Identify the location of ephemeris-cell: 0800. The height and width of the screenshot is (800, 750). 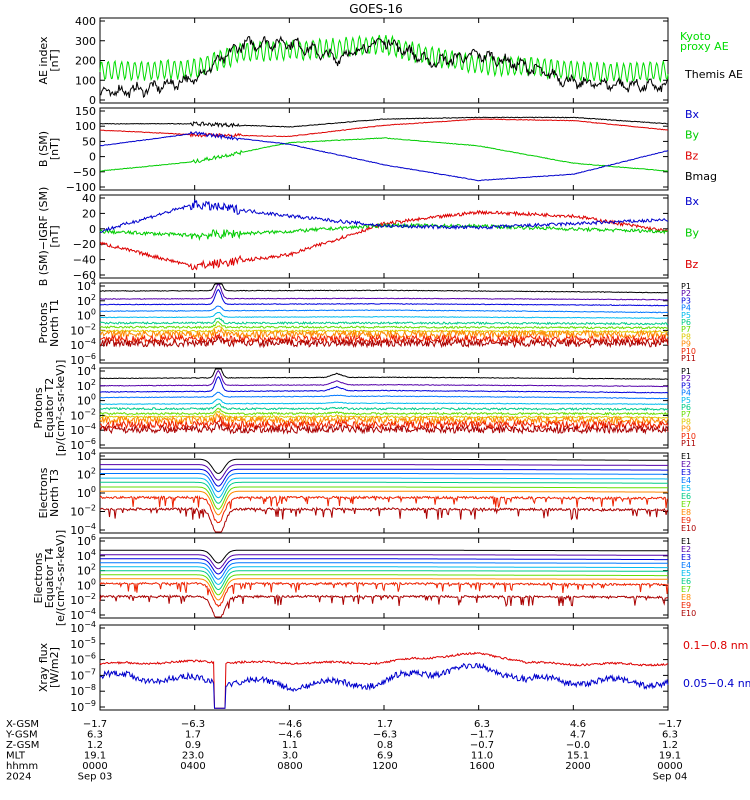
(289, 766).